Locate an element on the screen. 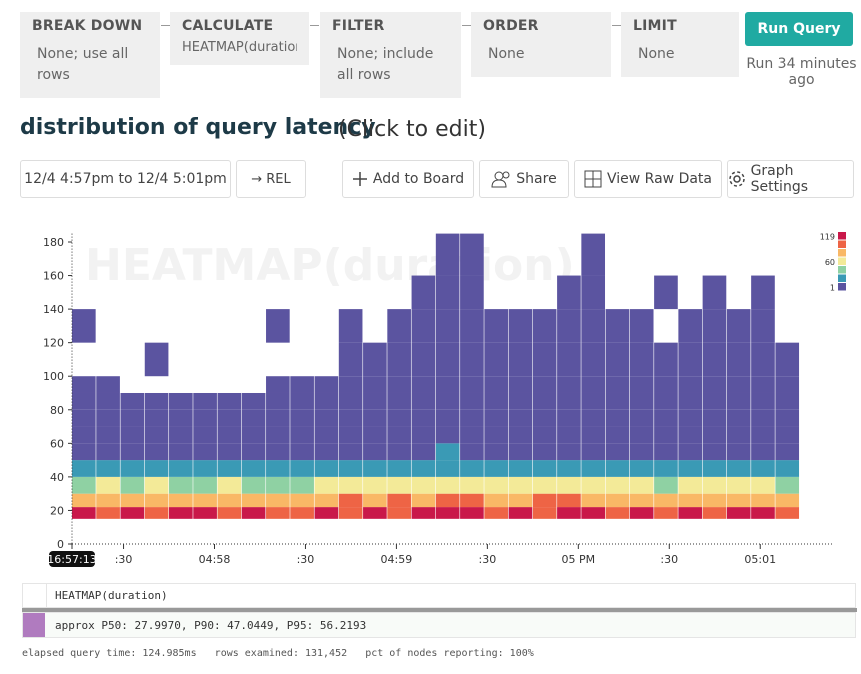  clause-box: FILTER None; include all rows is located at coordinates (390, 55).